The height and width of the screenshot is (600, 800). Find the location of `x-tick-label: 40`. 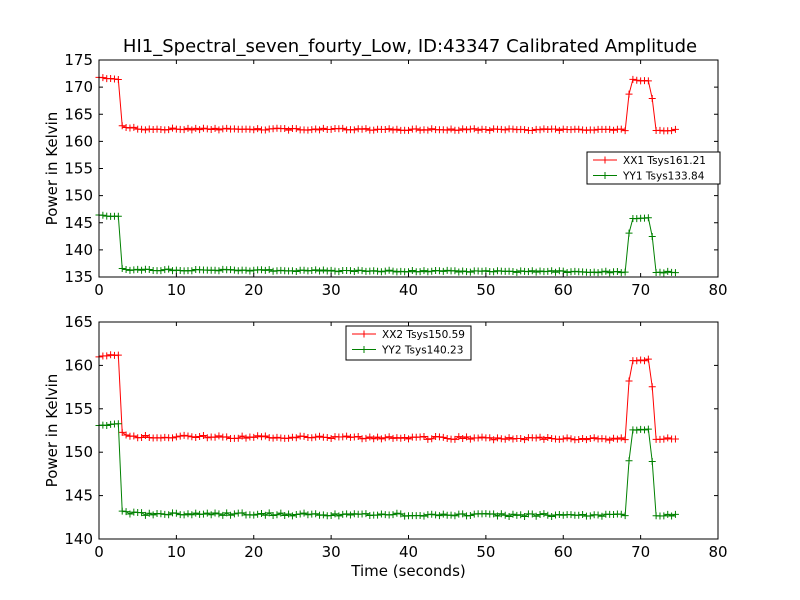

x-tick-label: 40 is located at coordinates (408, 290).